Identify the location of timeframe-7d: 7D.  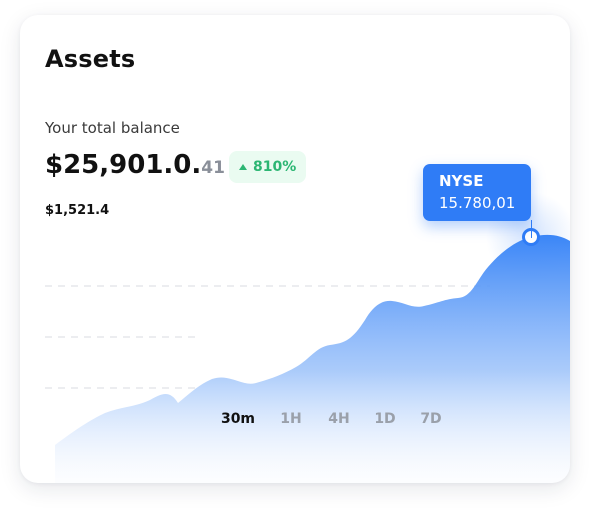
(431, 419).